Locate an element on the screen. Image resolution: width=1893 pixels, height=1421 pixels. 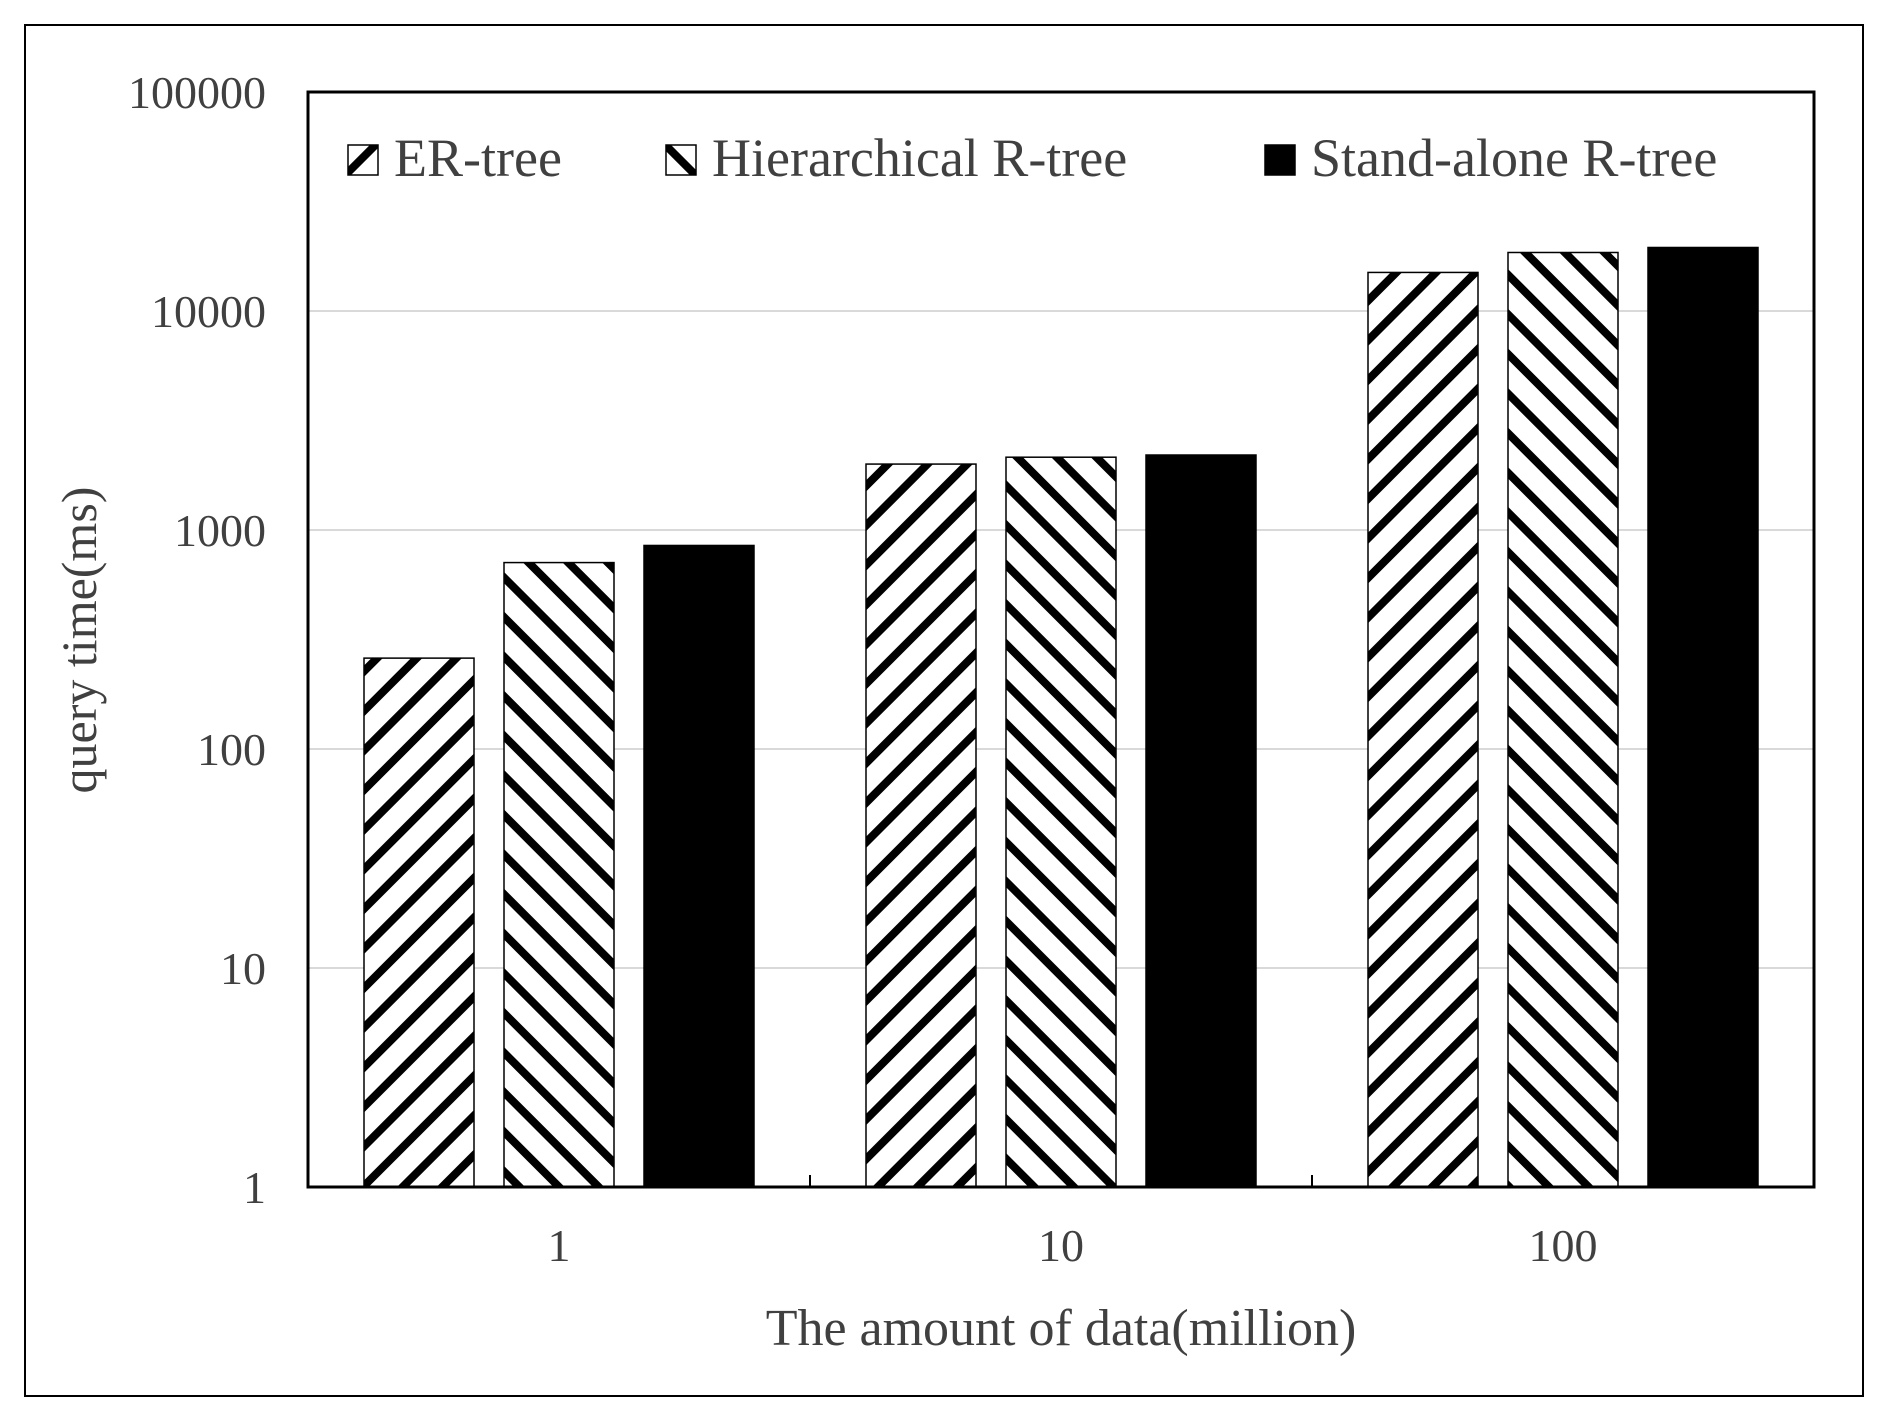
legend-label: Stand-alone R-tree is located at coordinates (1514, 158).